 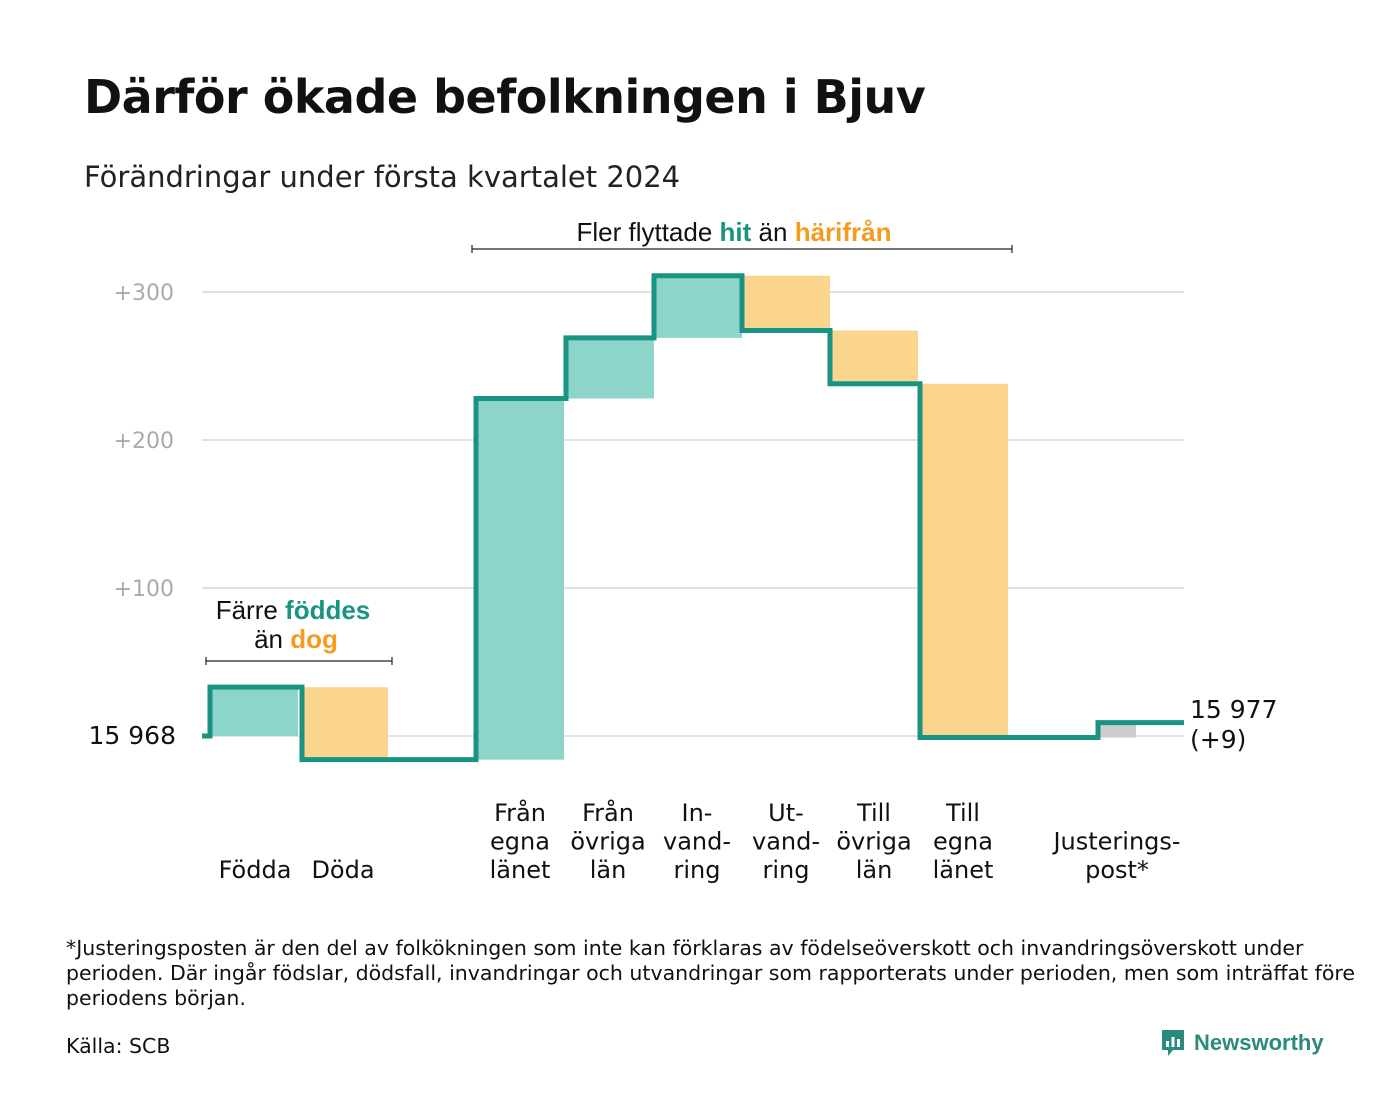 I want to click on births-annotation-line1: Färre föddes, so click(x=293, y=610).